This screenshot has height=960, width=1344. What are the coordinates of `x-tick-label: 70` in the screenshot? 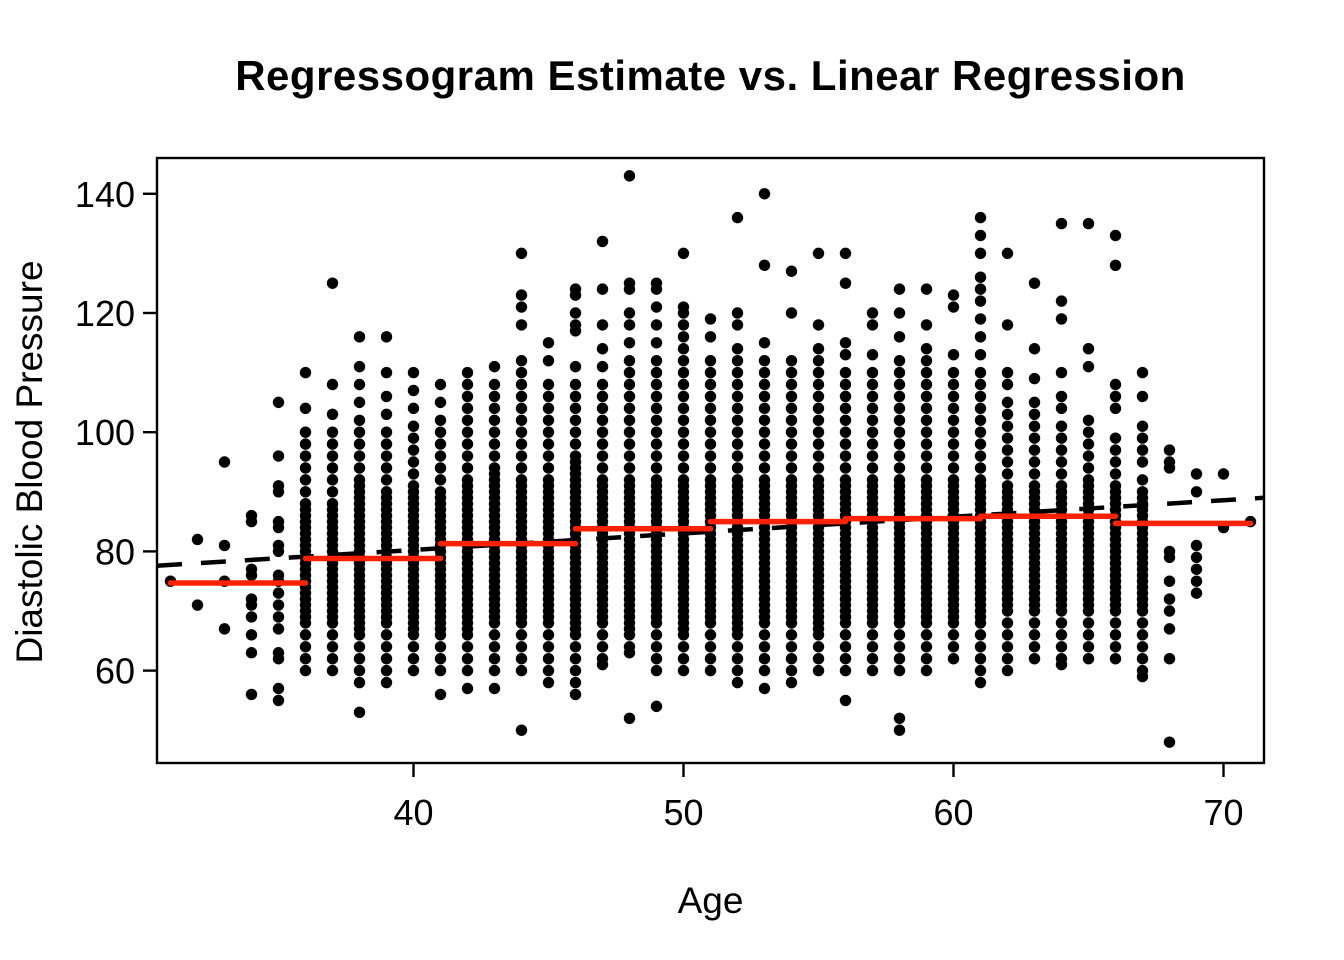 It's located at (1223, 812).